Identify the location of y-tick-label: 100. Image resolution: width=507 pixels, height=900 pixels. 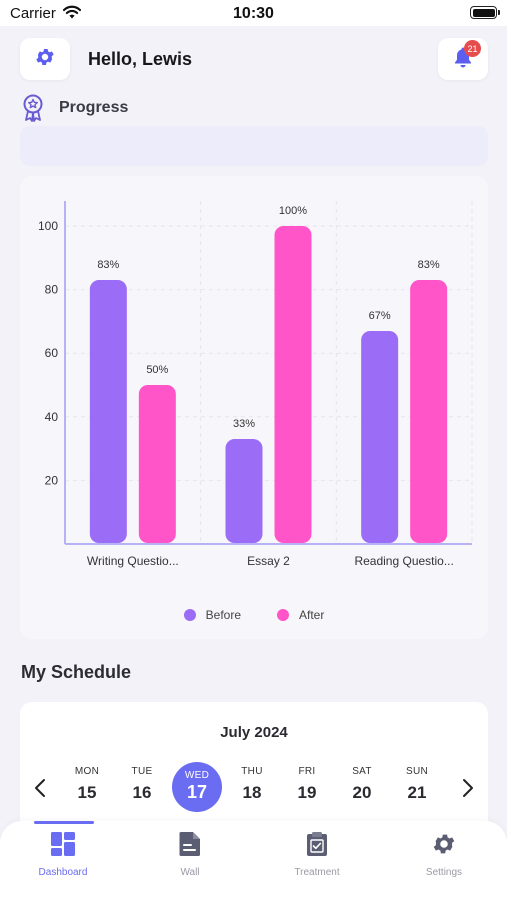
(48, 226).